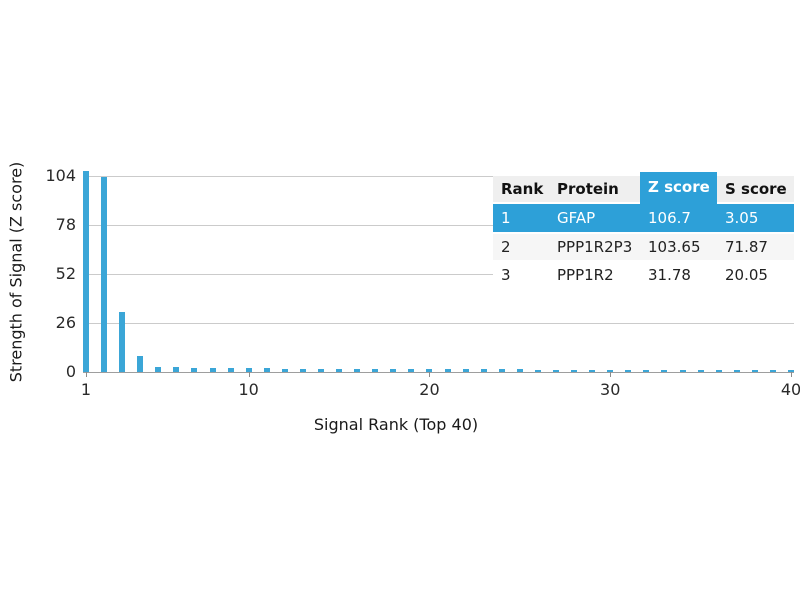 The image size is (800, 600). I want to click on x-tick-label: 20, so click(429, 389).